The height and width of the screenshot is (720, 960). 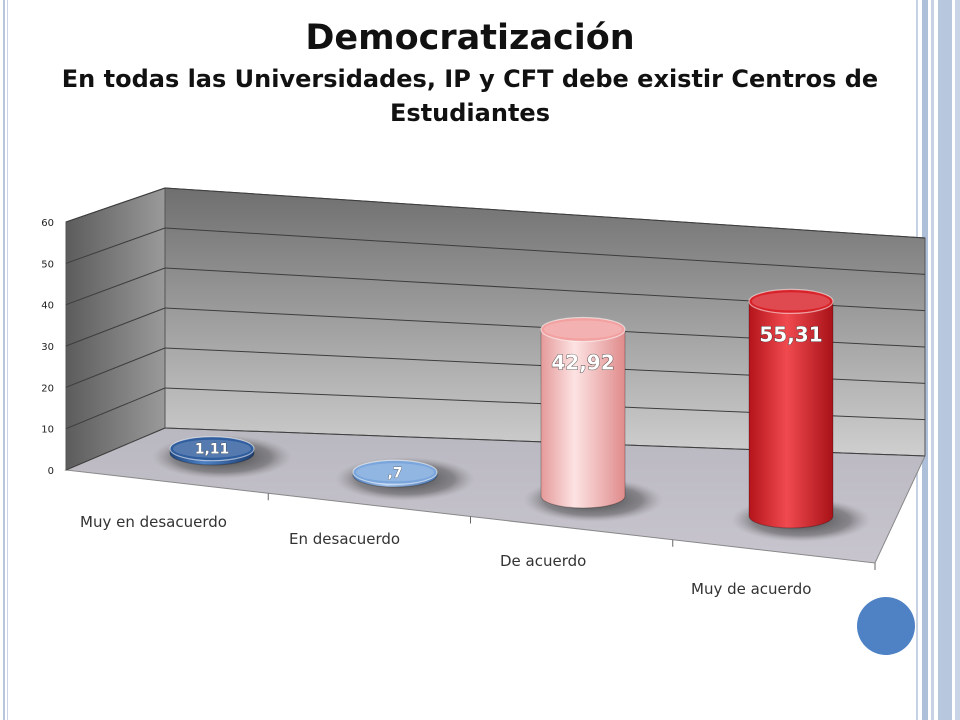 What do you see at coordinates (47, 388) in the screenshot?
I see `y-tick-label: 20` at bounding box center [47, 388].